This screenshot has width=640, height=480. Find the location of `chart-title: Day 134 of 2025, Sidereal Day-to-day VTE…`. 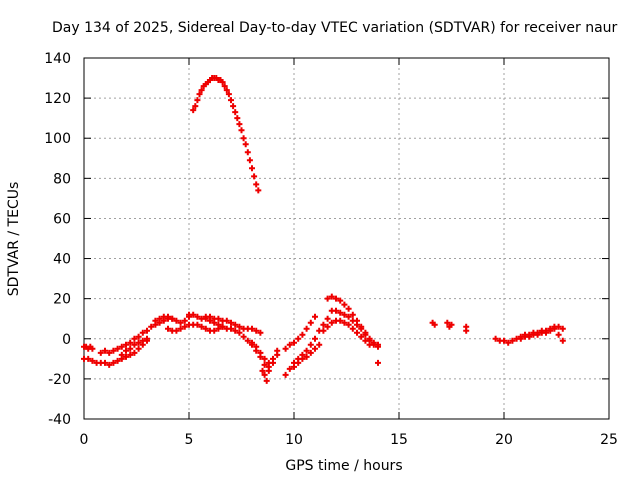

chart-title: Day 134 of 2025, Sidereal Day-to-day VTE… is located at coordinates (335, 28).